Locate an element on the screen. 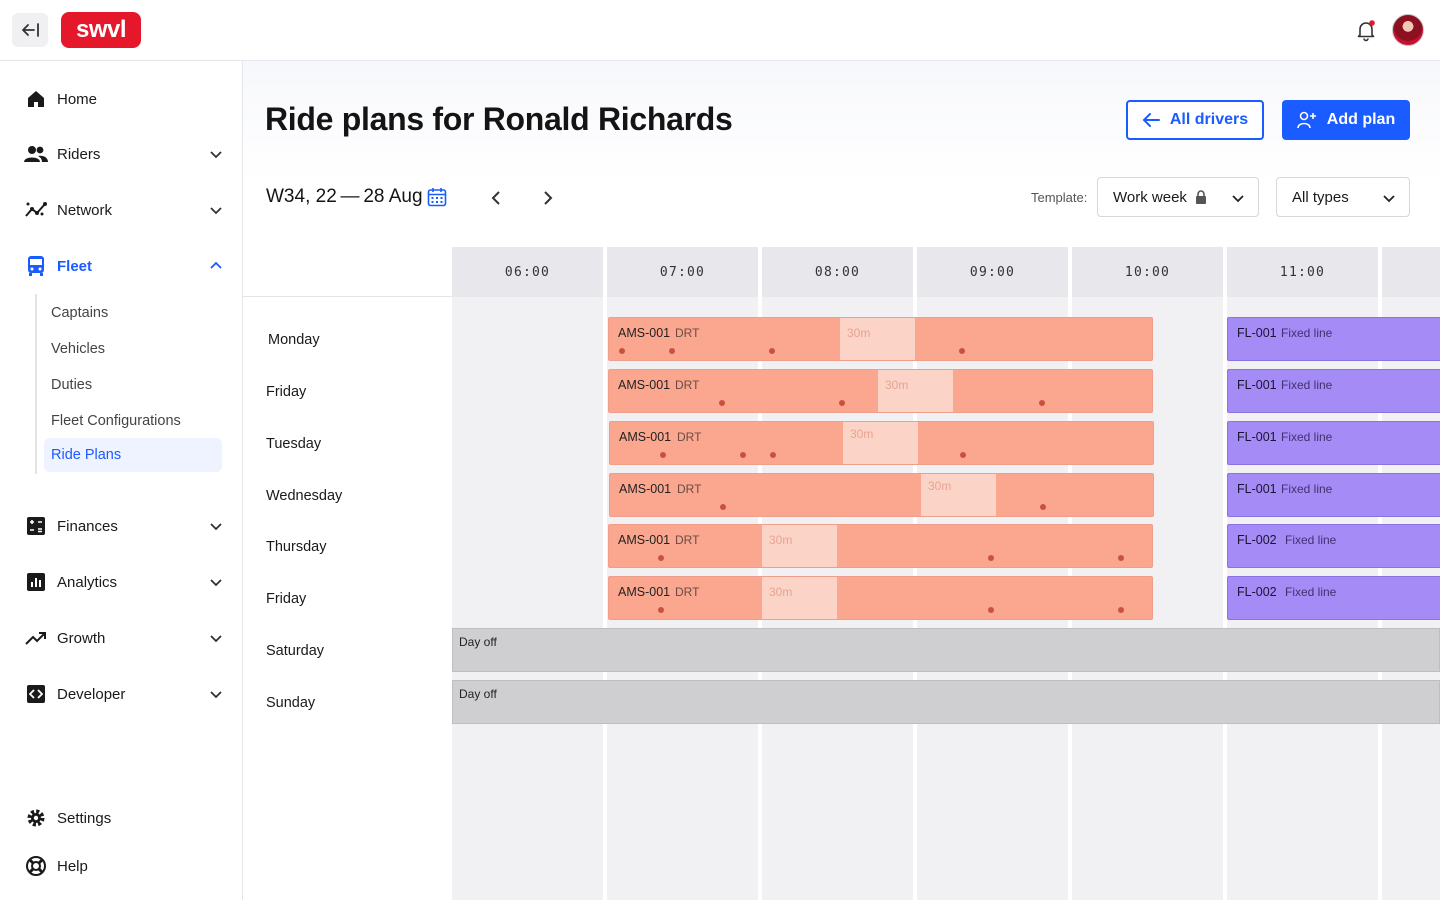 The height and width of the screenshot is (900, 1440). template-select-value: Work week is located at coordinates (1150, 197).